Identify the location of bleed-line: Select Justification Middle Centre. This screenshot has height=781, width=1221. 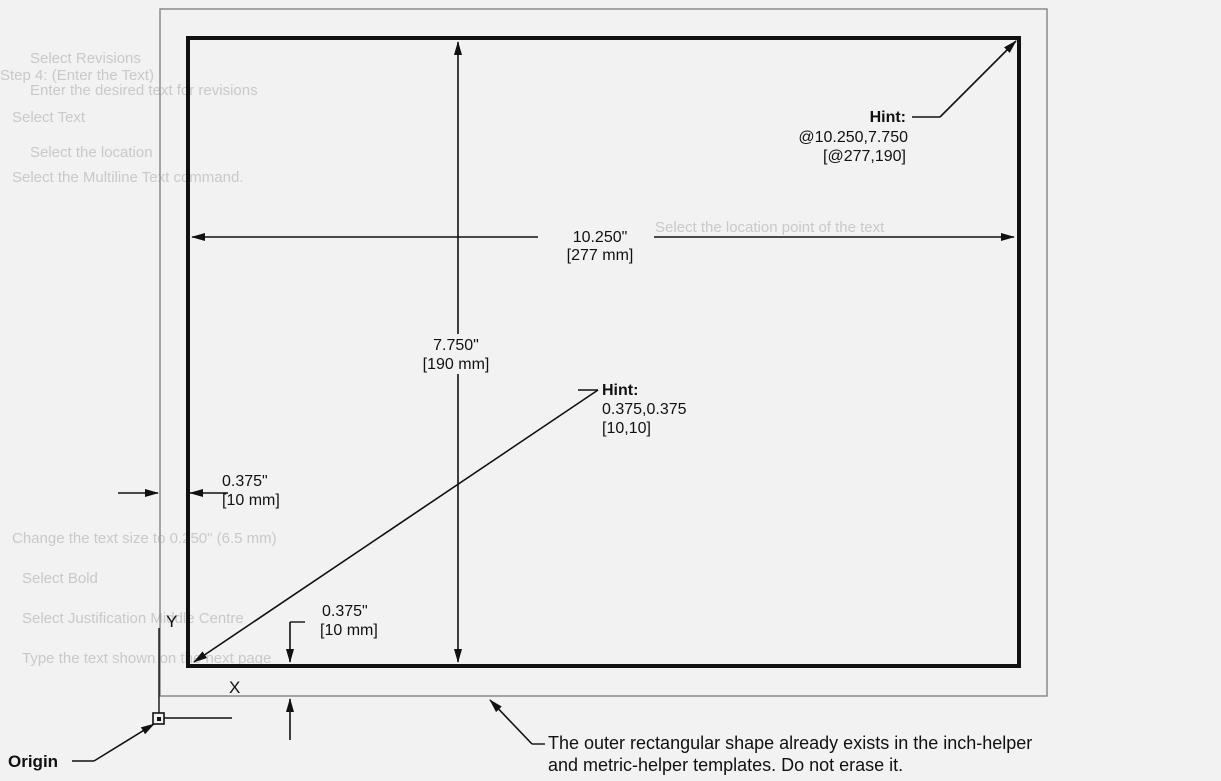
(133, 618).